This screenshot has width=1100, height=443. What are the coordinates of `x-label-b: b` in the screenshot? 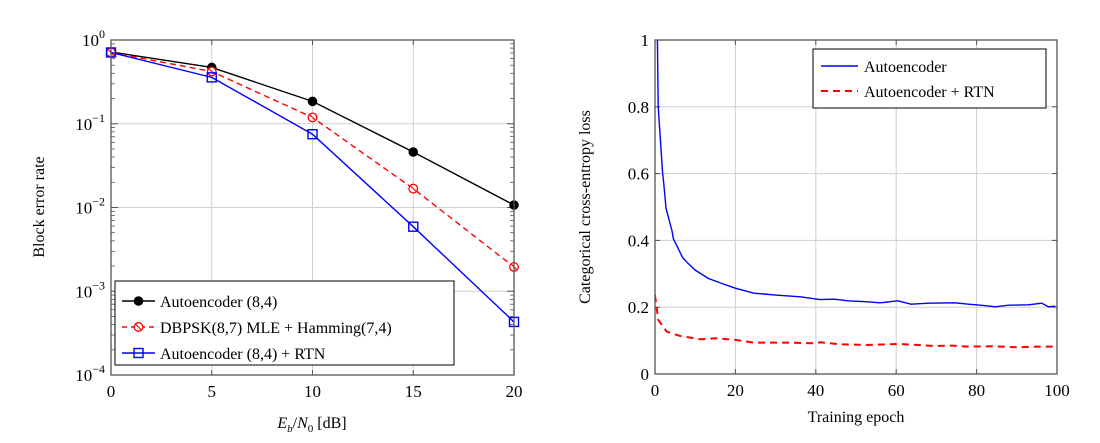 It's located at (290, 429).